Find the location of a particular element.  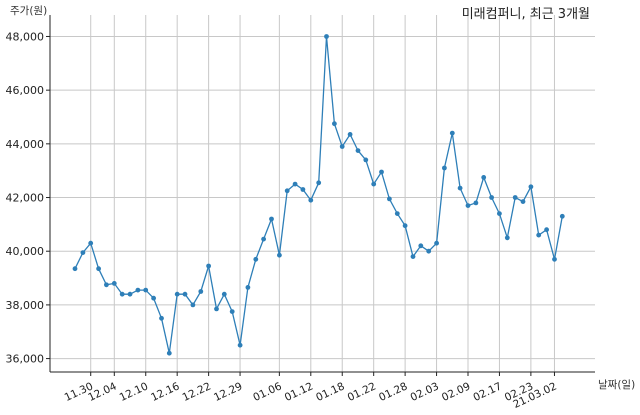

x-tick-label: 01.22 is located at coordinates (362, 392).